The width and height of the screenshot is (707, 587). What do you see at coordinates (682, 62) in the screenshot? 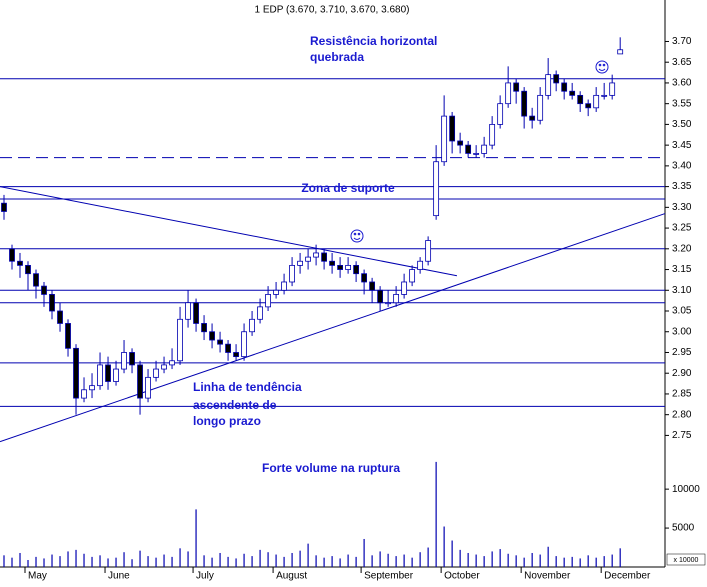
I see `y-tick-label: 3.65` at bounding box center [682, 62].